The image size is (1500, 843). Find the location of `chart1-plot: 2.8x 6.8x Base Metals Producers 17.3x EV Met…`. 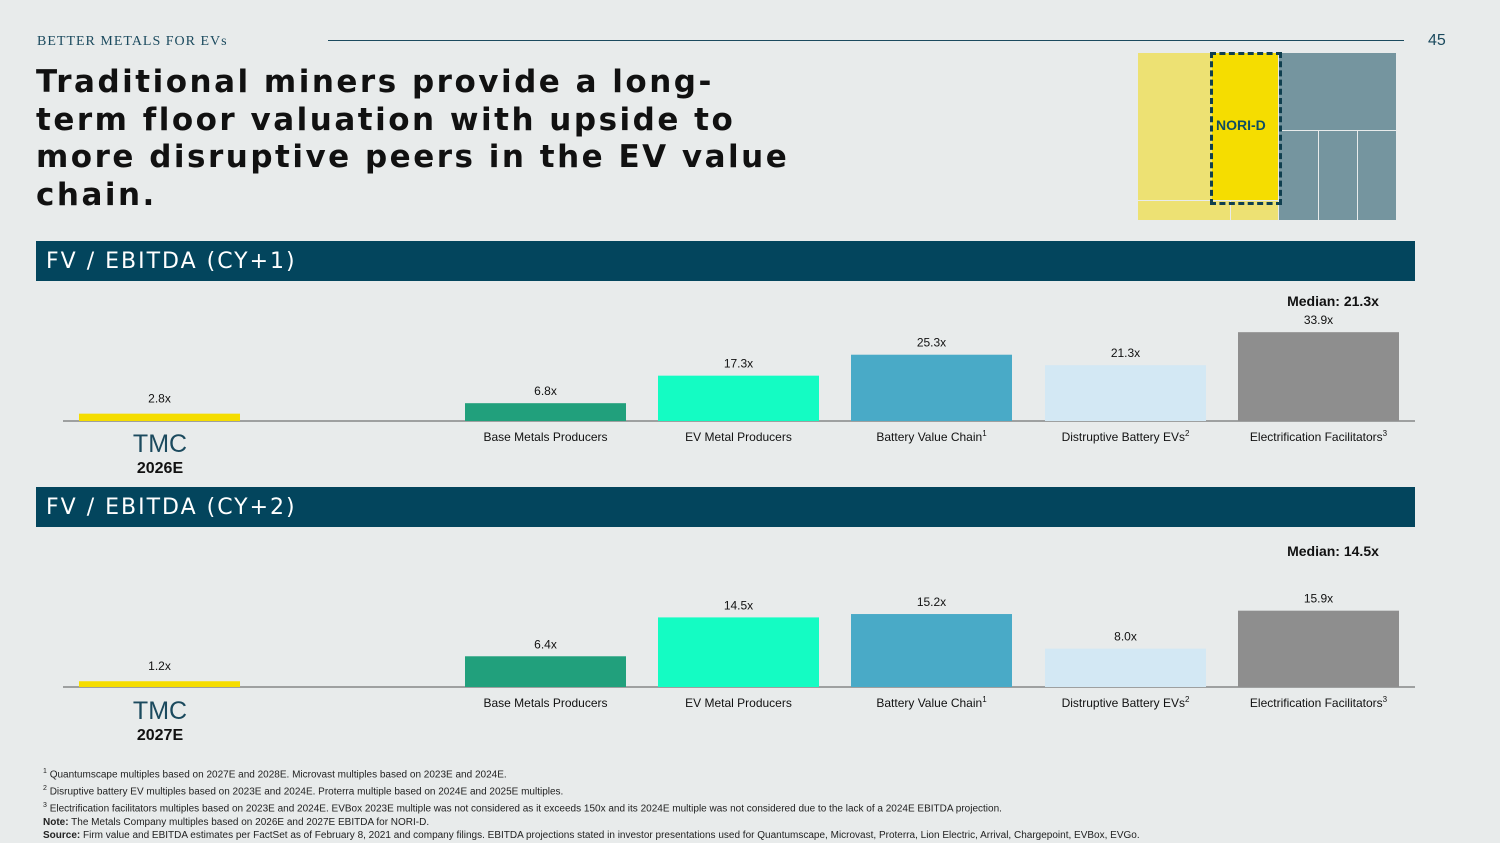

chart1-plot: 2.8x 6.8x Base Metals Producers 17.3x EV Met… is located at coordinates (739, 378).